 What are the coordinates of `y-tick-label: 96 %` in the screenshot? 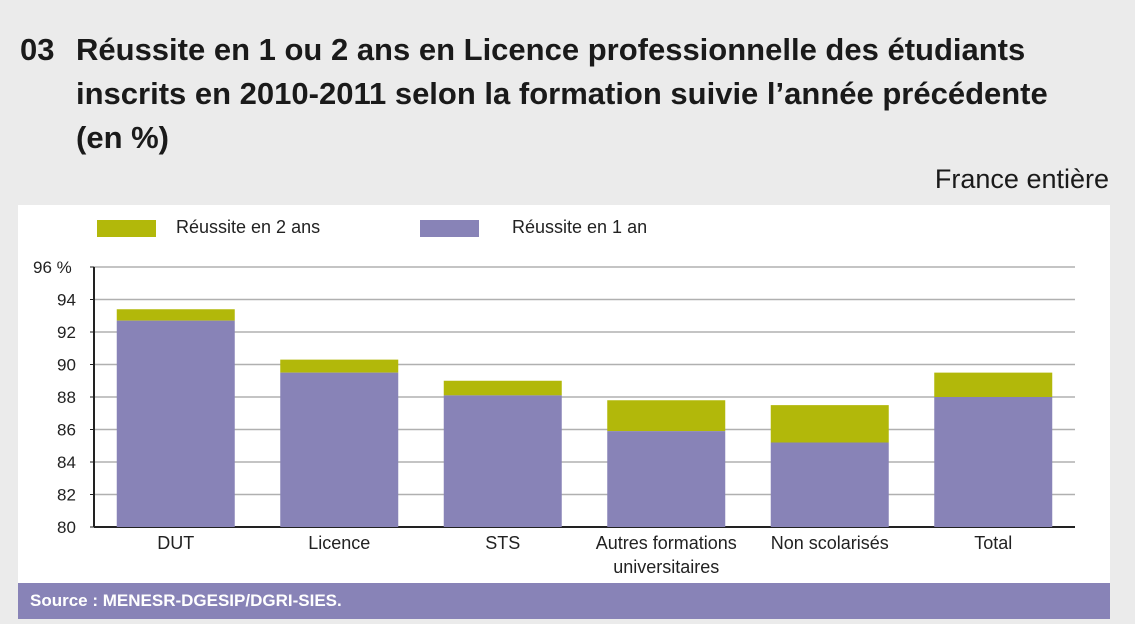 It's located at (52, 267).